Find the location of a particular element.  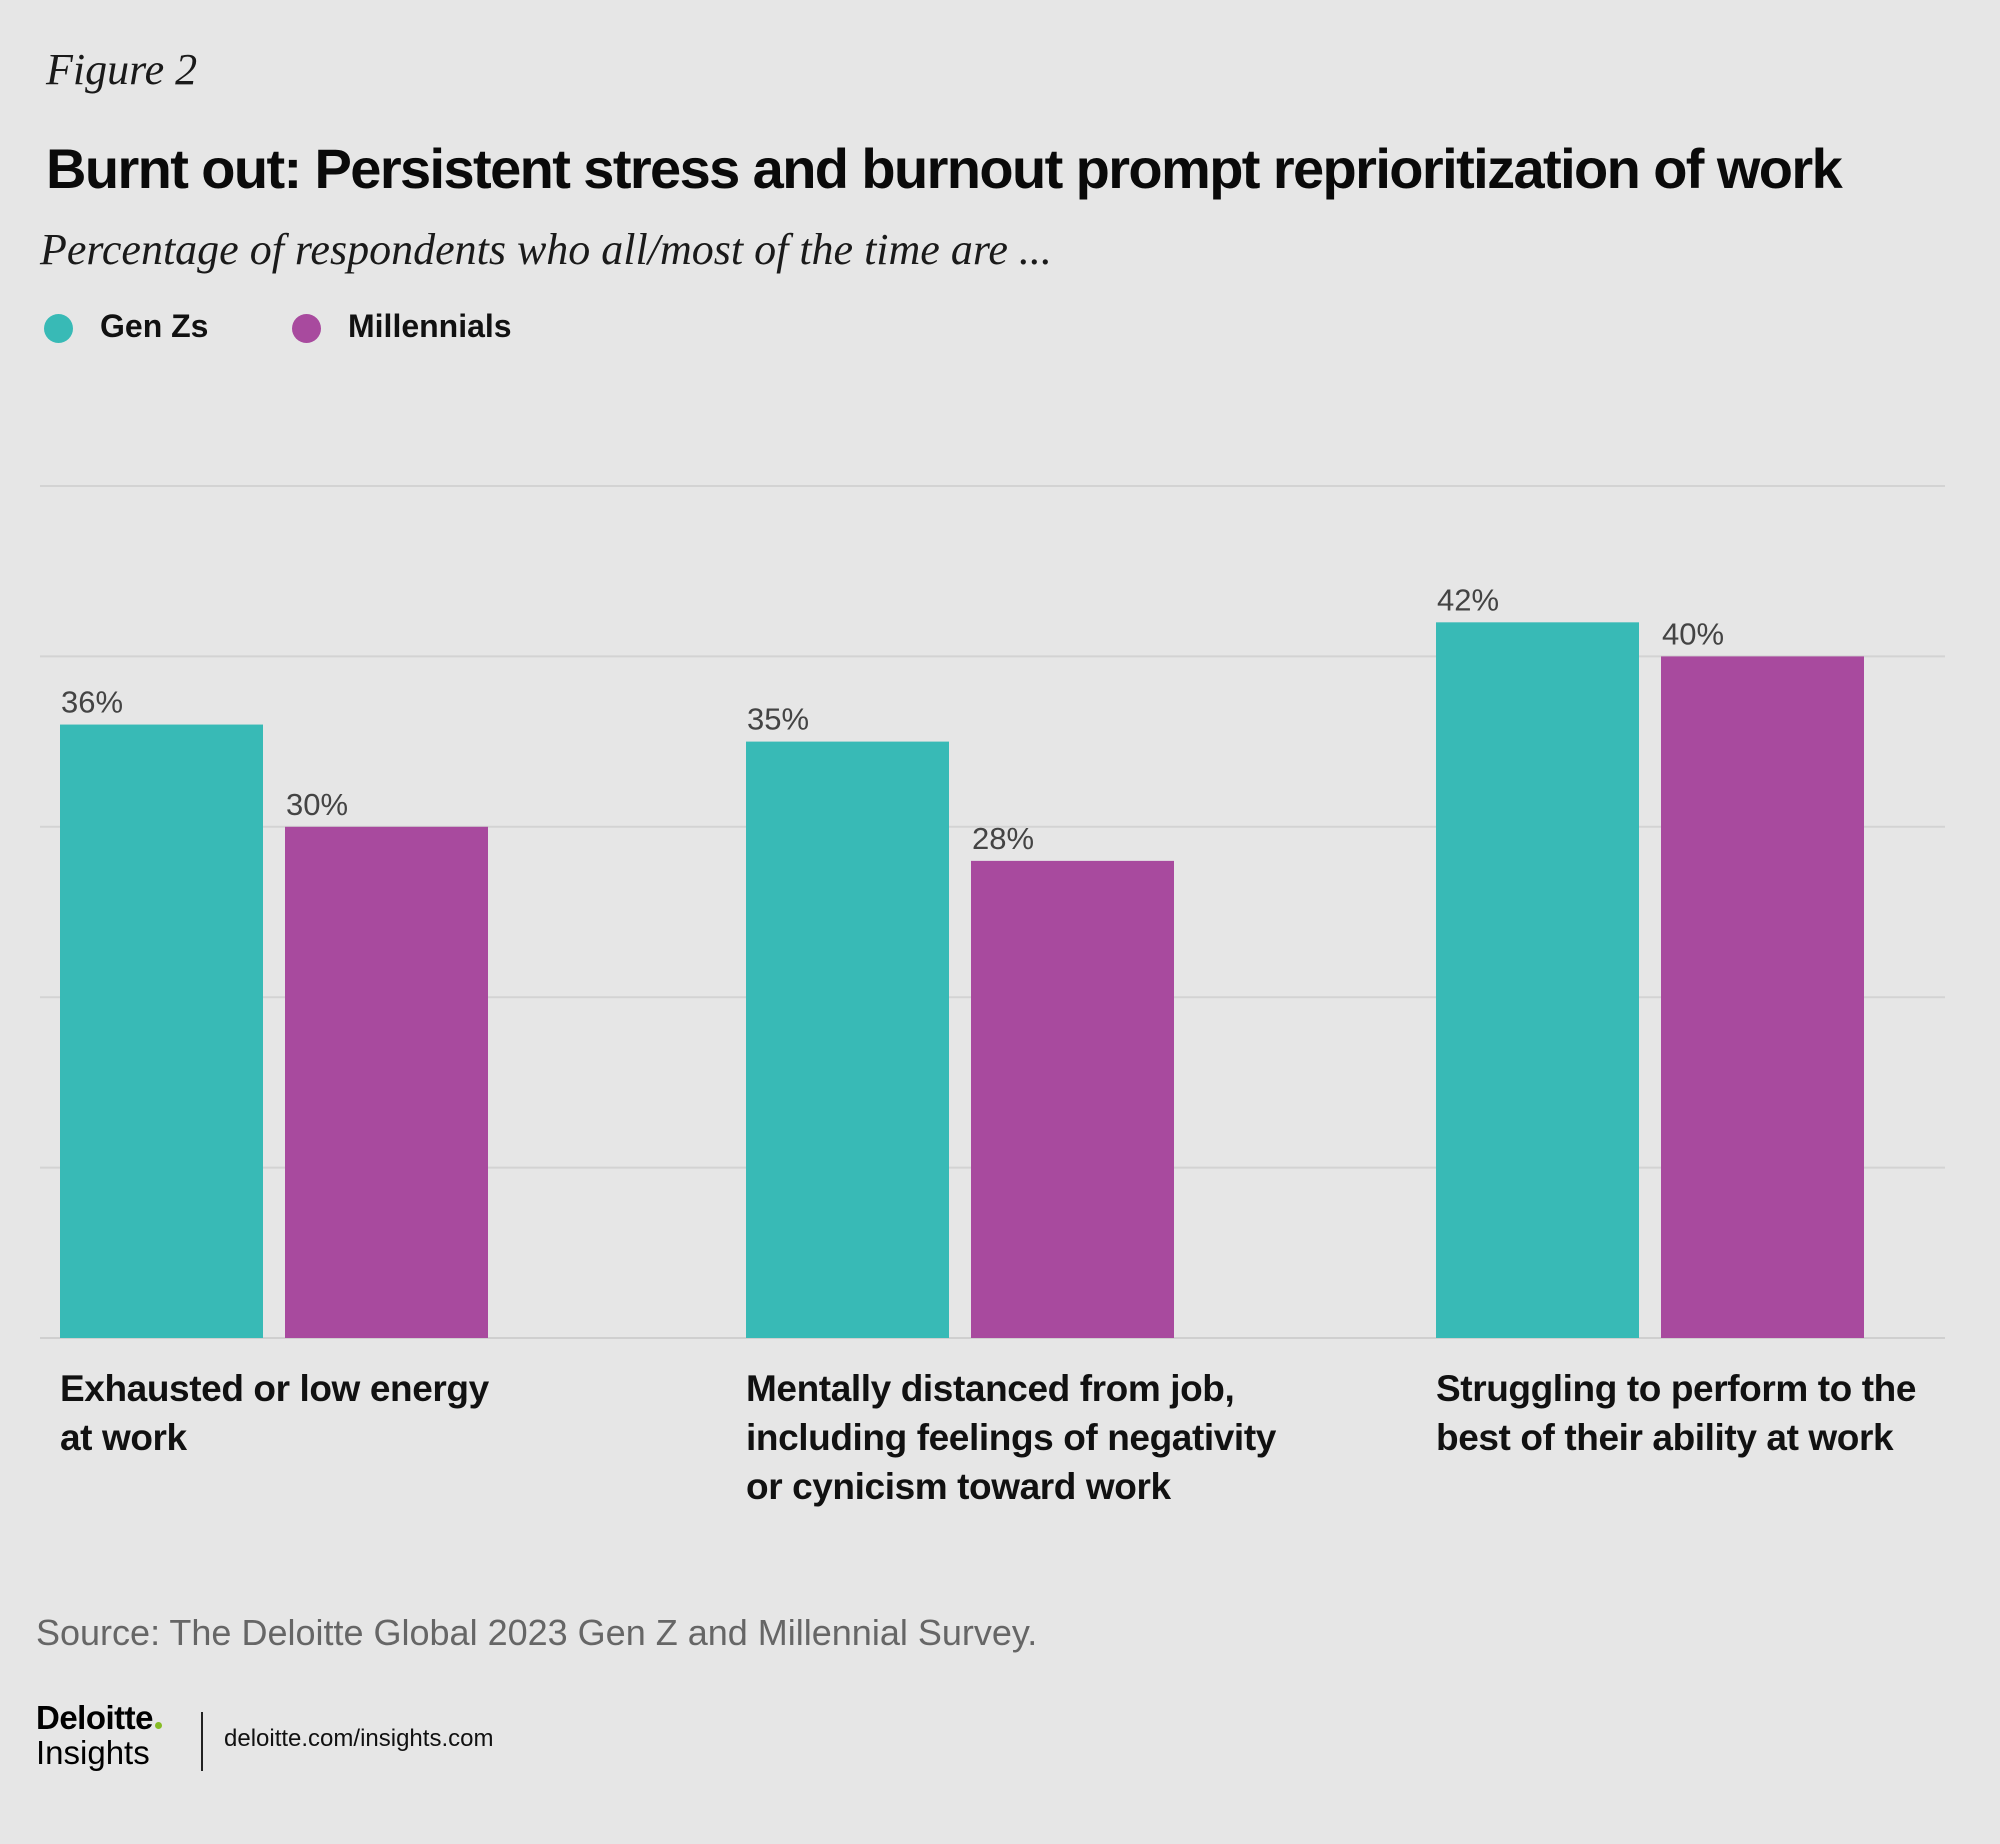

category-label-1-line-1: Exhausted or low energy is located at coordinates (274, 1388).